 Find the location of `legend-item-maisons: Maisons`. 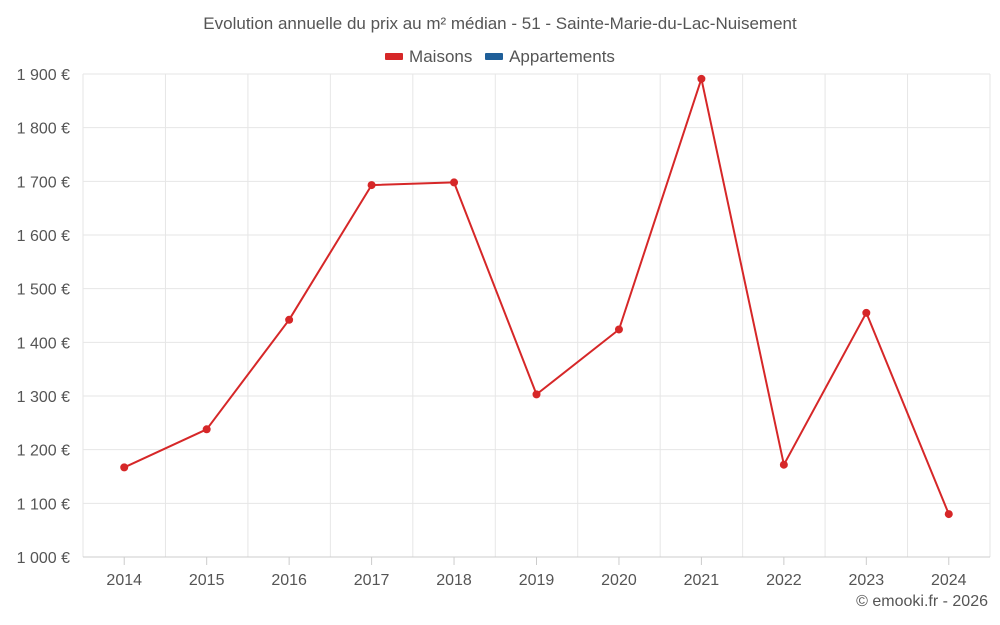

legend-item-maisons: Maisons is located at coordinates (428, 57).